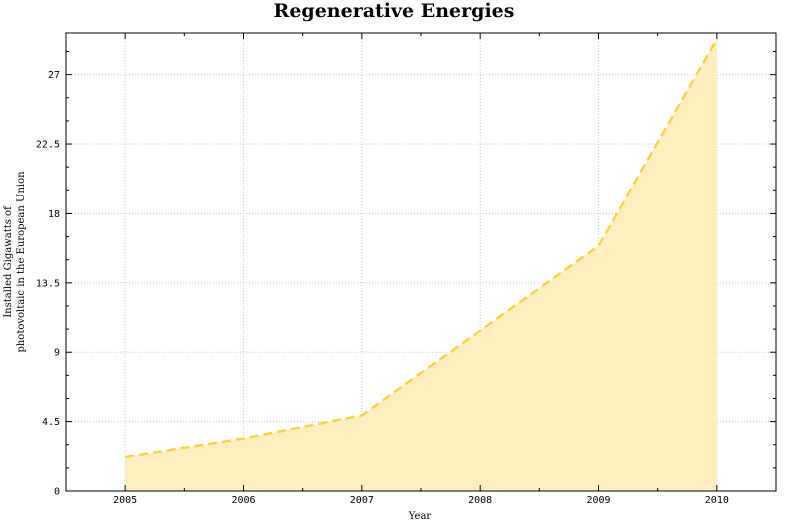 Image resolution: width=790 pixels, height=522 pixels. Describe the element at coordinates (125, 500) in the screenshot. I see `x-tick-label: 2005` at that location.